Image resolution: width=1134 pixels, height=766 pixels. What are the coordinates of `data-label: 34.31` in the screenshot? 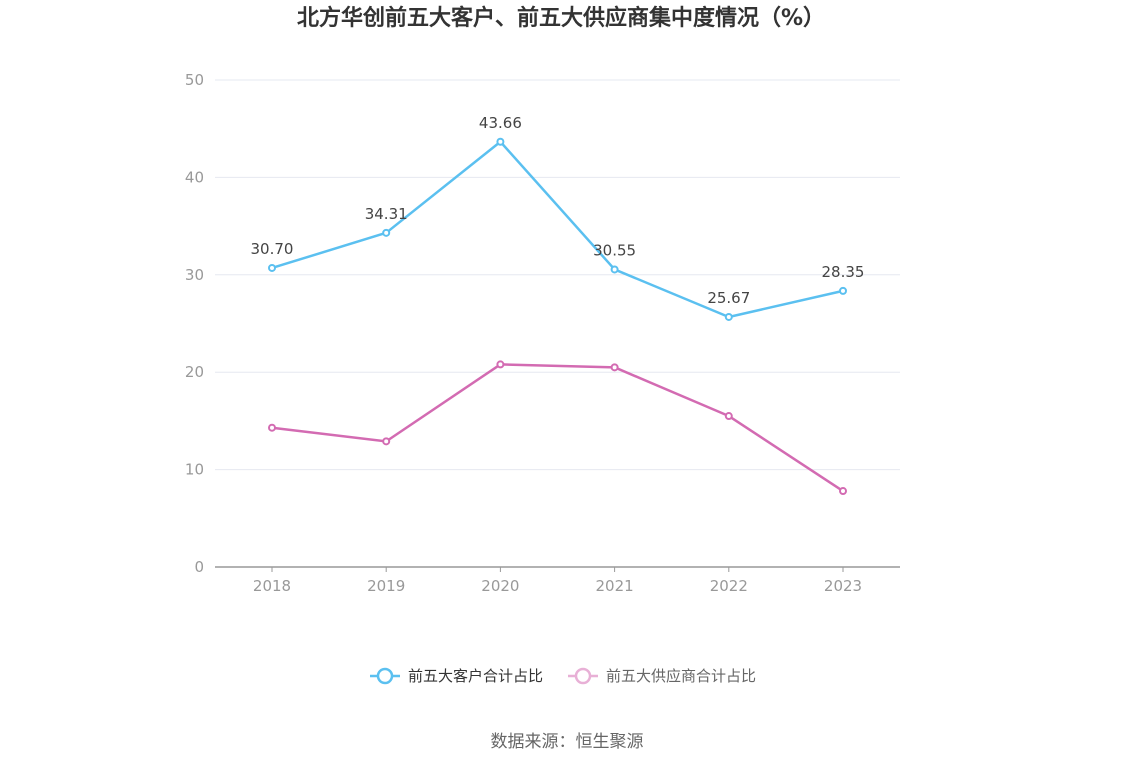 It's located at (386, 214).